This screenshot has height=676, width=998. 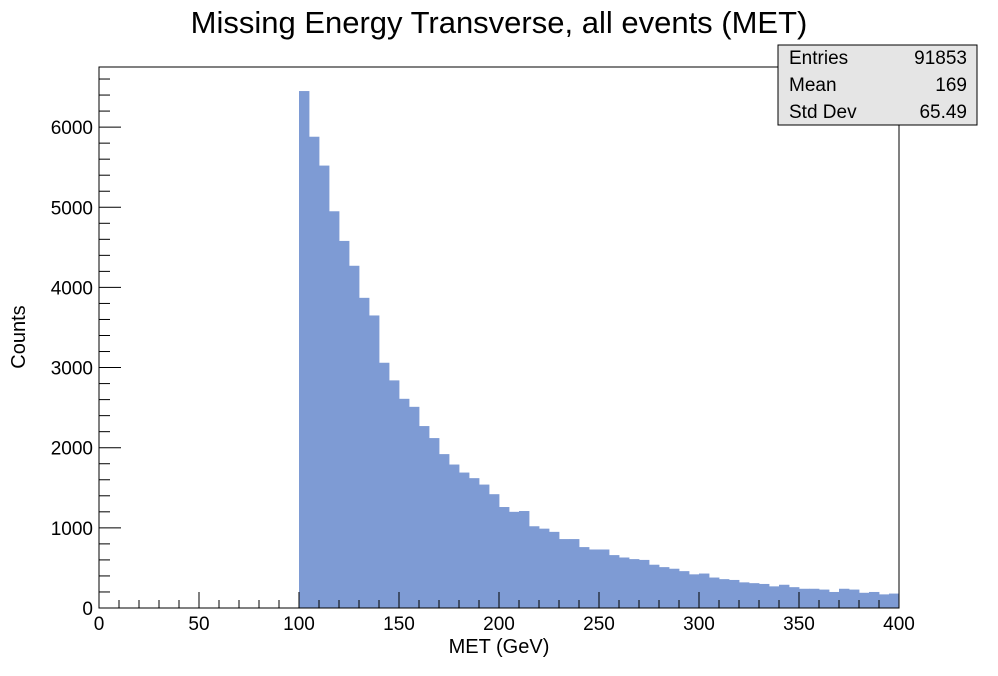 I want to click on stats-box: Entries 91853 Mean 169 Std Dev 65.49, so click(x=877, y=85).